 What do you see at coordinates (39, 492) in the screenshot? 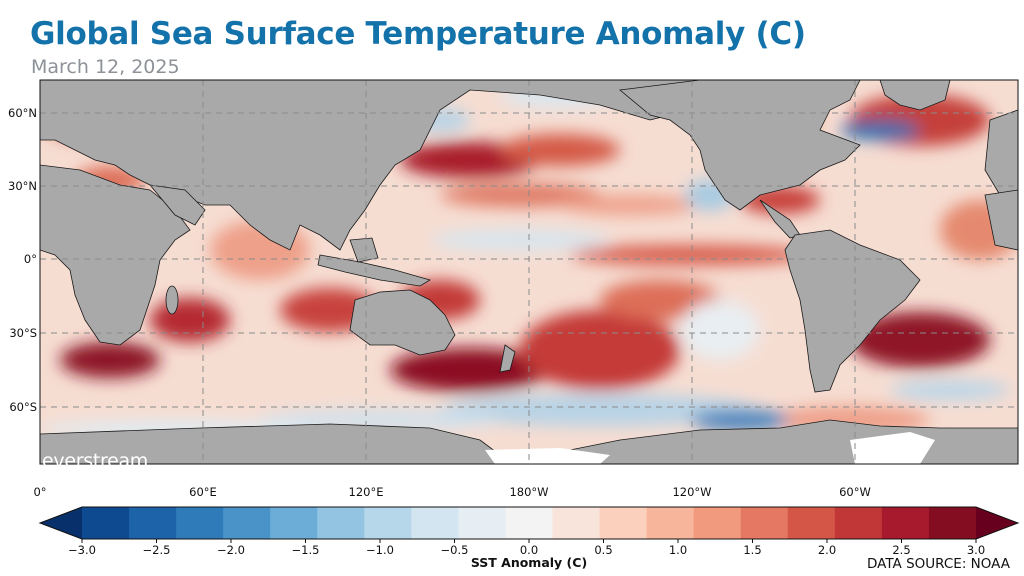
I see `lon-label: 0°` at bounding box center [39, 492].